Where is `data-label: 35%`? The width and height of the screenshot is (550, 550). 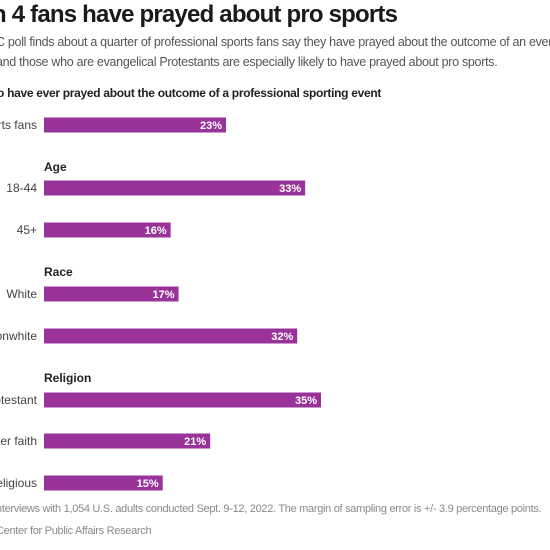
data-label: 35% is located at coordinates (306, 401).